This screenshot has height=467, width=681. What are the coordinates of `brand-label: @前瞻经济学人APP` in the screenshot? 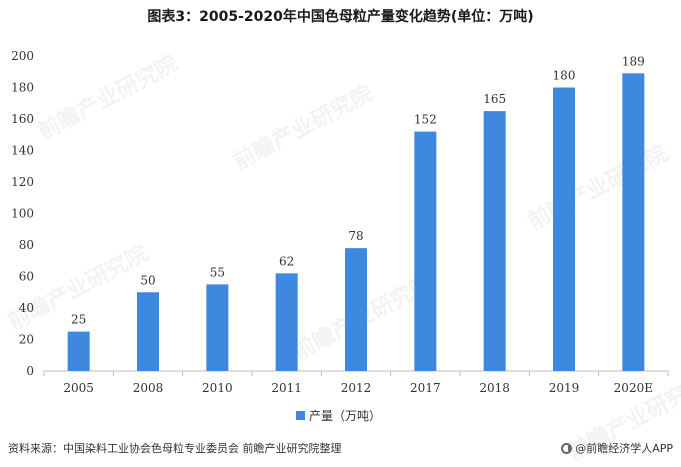 It's located at (617, 448).